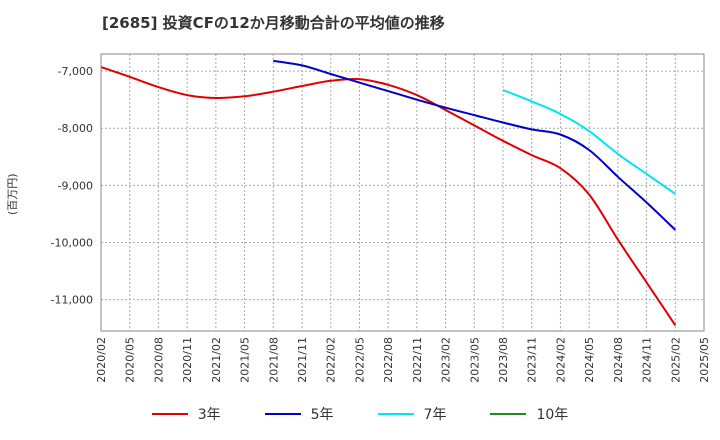 The width and height of the screenshot is (720, 440). I want to click on x-tick-label: 2023/11, so click(532, 360).